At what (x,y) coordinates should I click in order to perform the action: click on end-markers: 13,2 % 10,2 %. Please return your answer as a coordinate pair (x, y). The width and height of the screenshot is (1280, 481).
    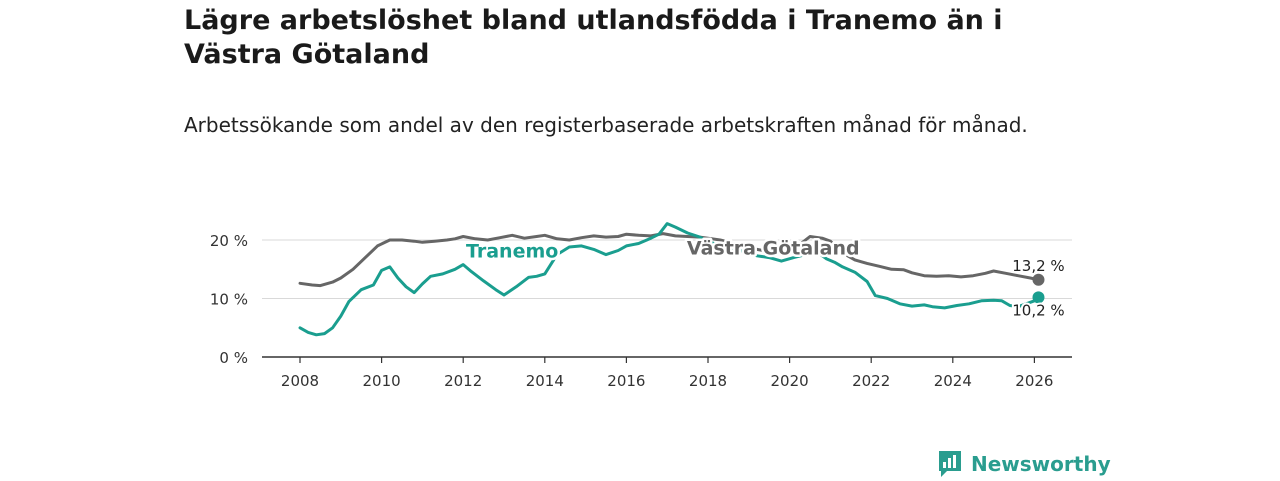
    Looking at the image, I should click on (1038, 288).